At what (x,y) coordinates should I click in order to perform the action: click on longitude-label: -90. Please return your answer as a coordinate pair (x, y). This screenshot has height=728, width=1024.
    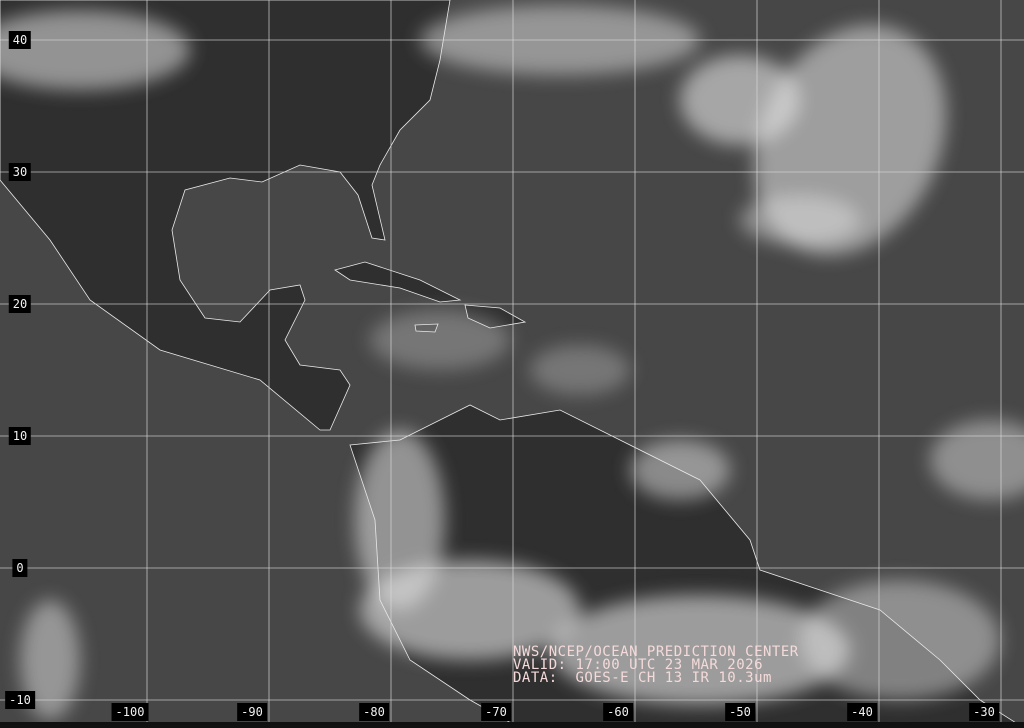
    Looking at the image, I should click on (252, 712).